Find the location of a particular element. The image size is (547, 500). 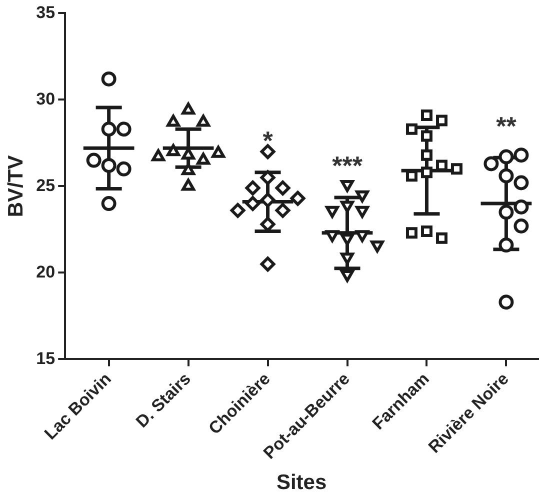

y-axis-title: BV/TV is located at coordinates (16, 186).